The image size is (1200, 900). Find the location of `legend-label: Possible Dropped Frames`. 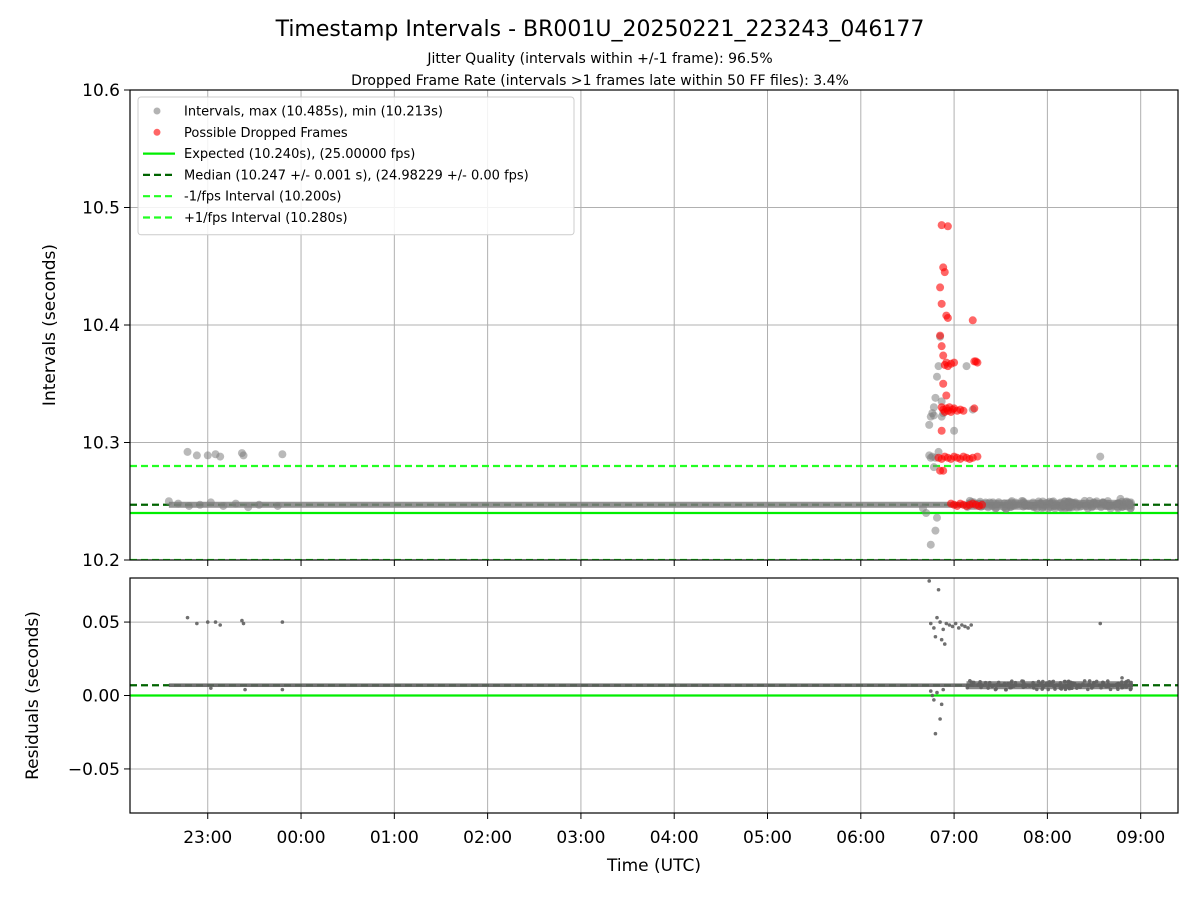

legend-label: Possible Dropped Frames is located at coordinates (266, 133).